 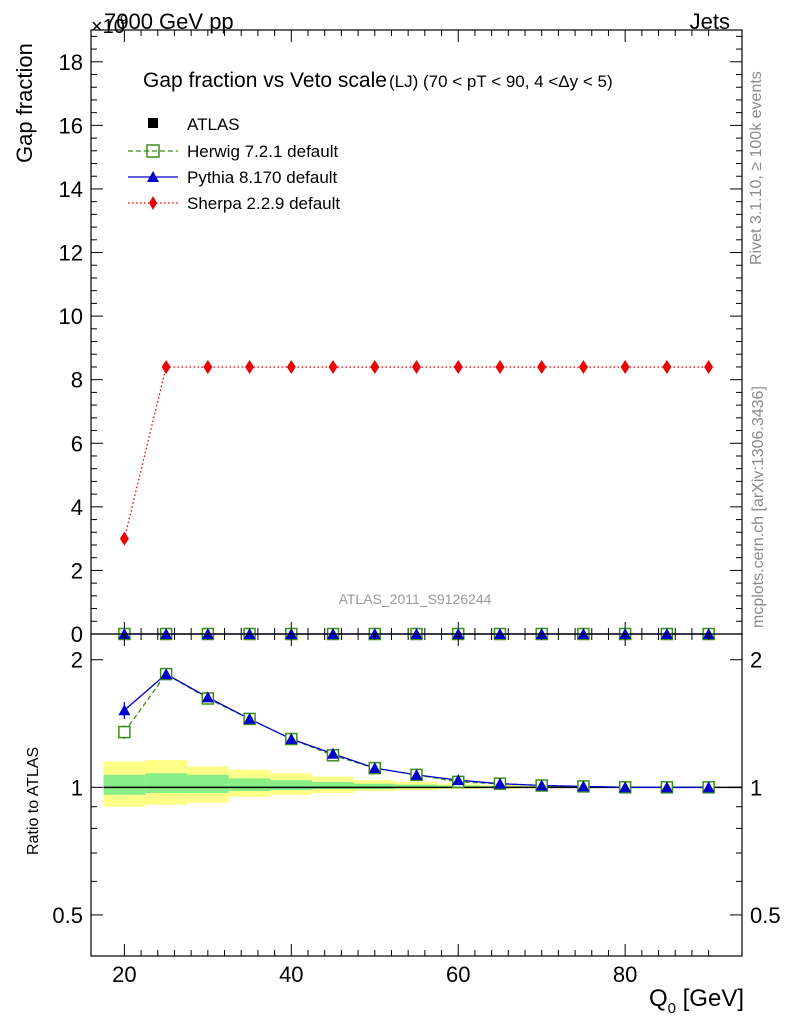 What do you see at coordinates (77, 570) in the screenshot?
I see `main-ytick-label: 2` at bounding box center [77, 570].